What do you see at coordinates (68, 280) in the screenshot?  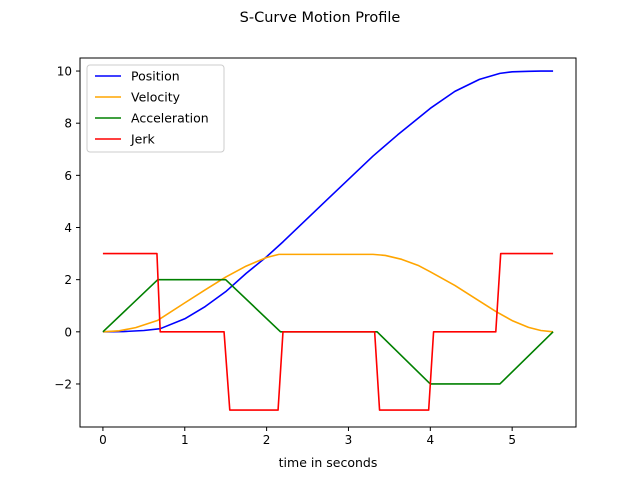 I see `y-tick-label: 2` at bounding box center [68, 280].